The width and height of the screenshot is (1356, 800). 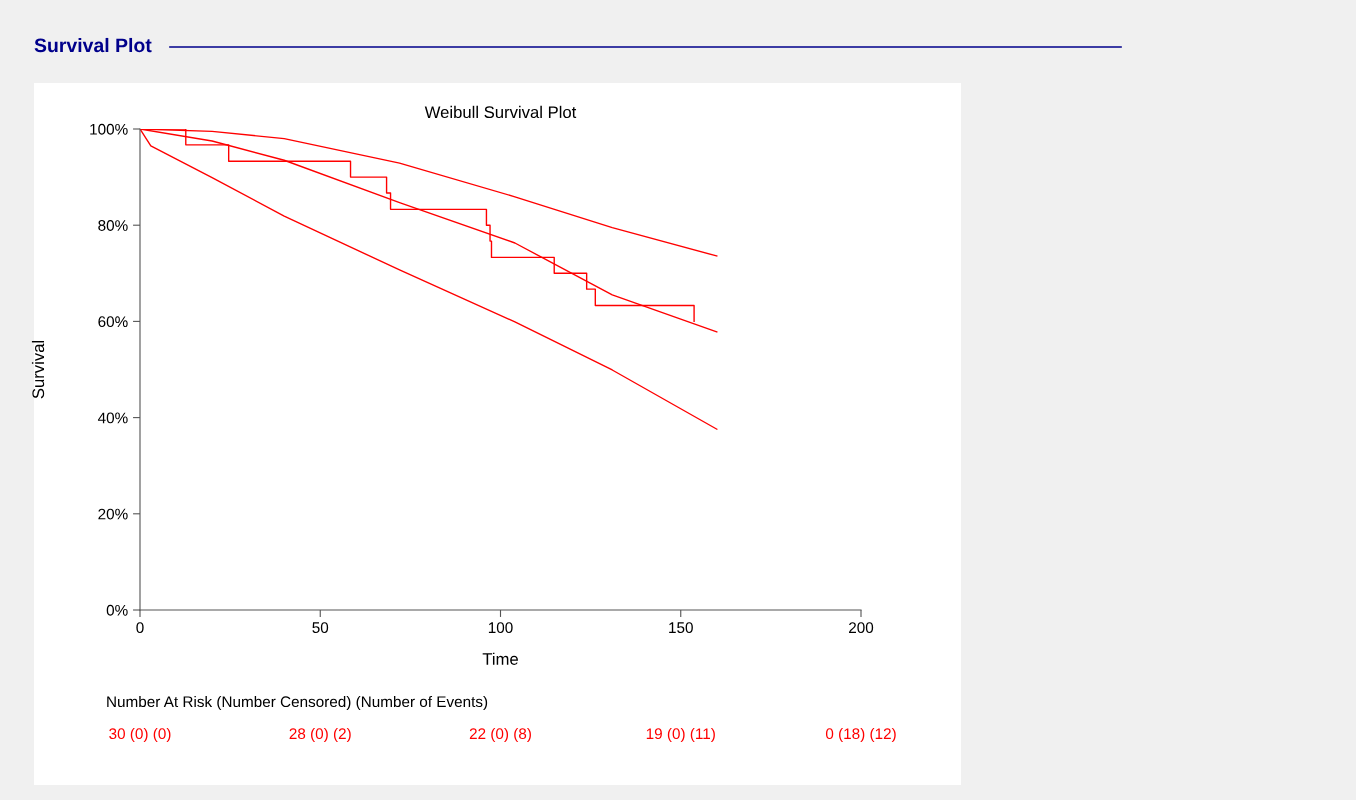 What do you see at coordinates (297, 703) in the screenshot?
I see `text: Number At Risk (Number Censored) (Number of Events)` at bounding box center [297, 703].